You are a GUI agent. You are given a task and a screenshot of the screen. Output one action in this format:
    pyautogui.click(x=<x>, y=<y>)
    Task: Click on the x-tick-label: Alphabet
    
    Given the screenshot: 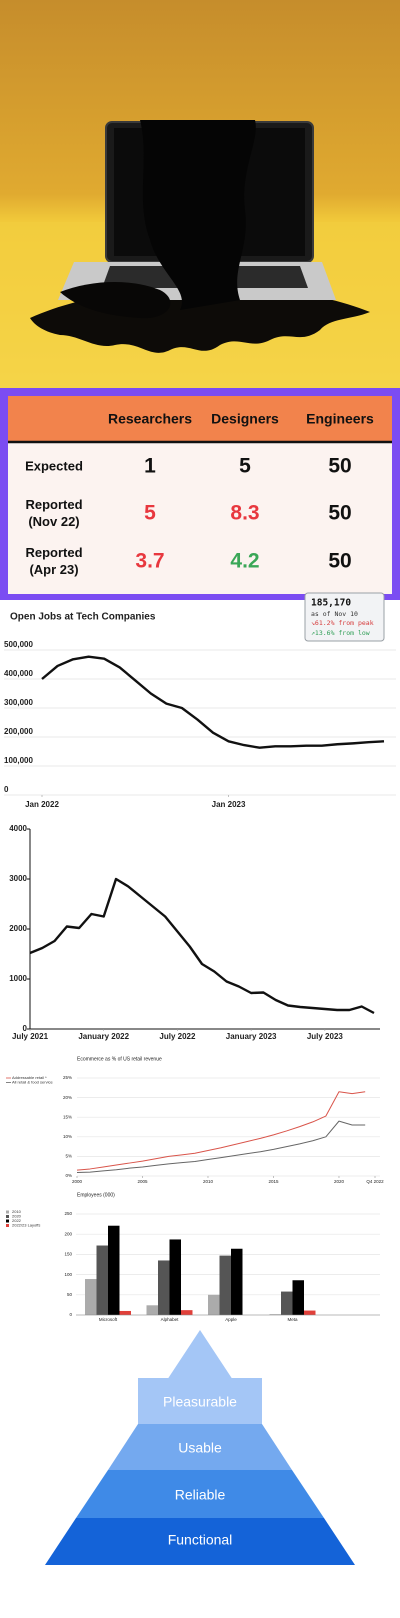 What is the action you would take?
    pyautogui.click(x=170, y=1319)
    